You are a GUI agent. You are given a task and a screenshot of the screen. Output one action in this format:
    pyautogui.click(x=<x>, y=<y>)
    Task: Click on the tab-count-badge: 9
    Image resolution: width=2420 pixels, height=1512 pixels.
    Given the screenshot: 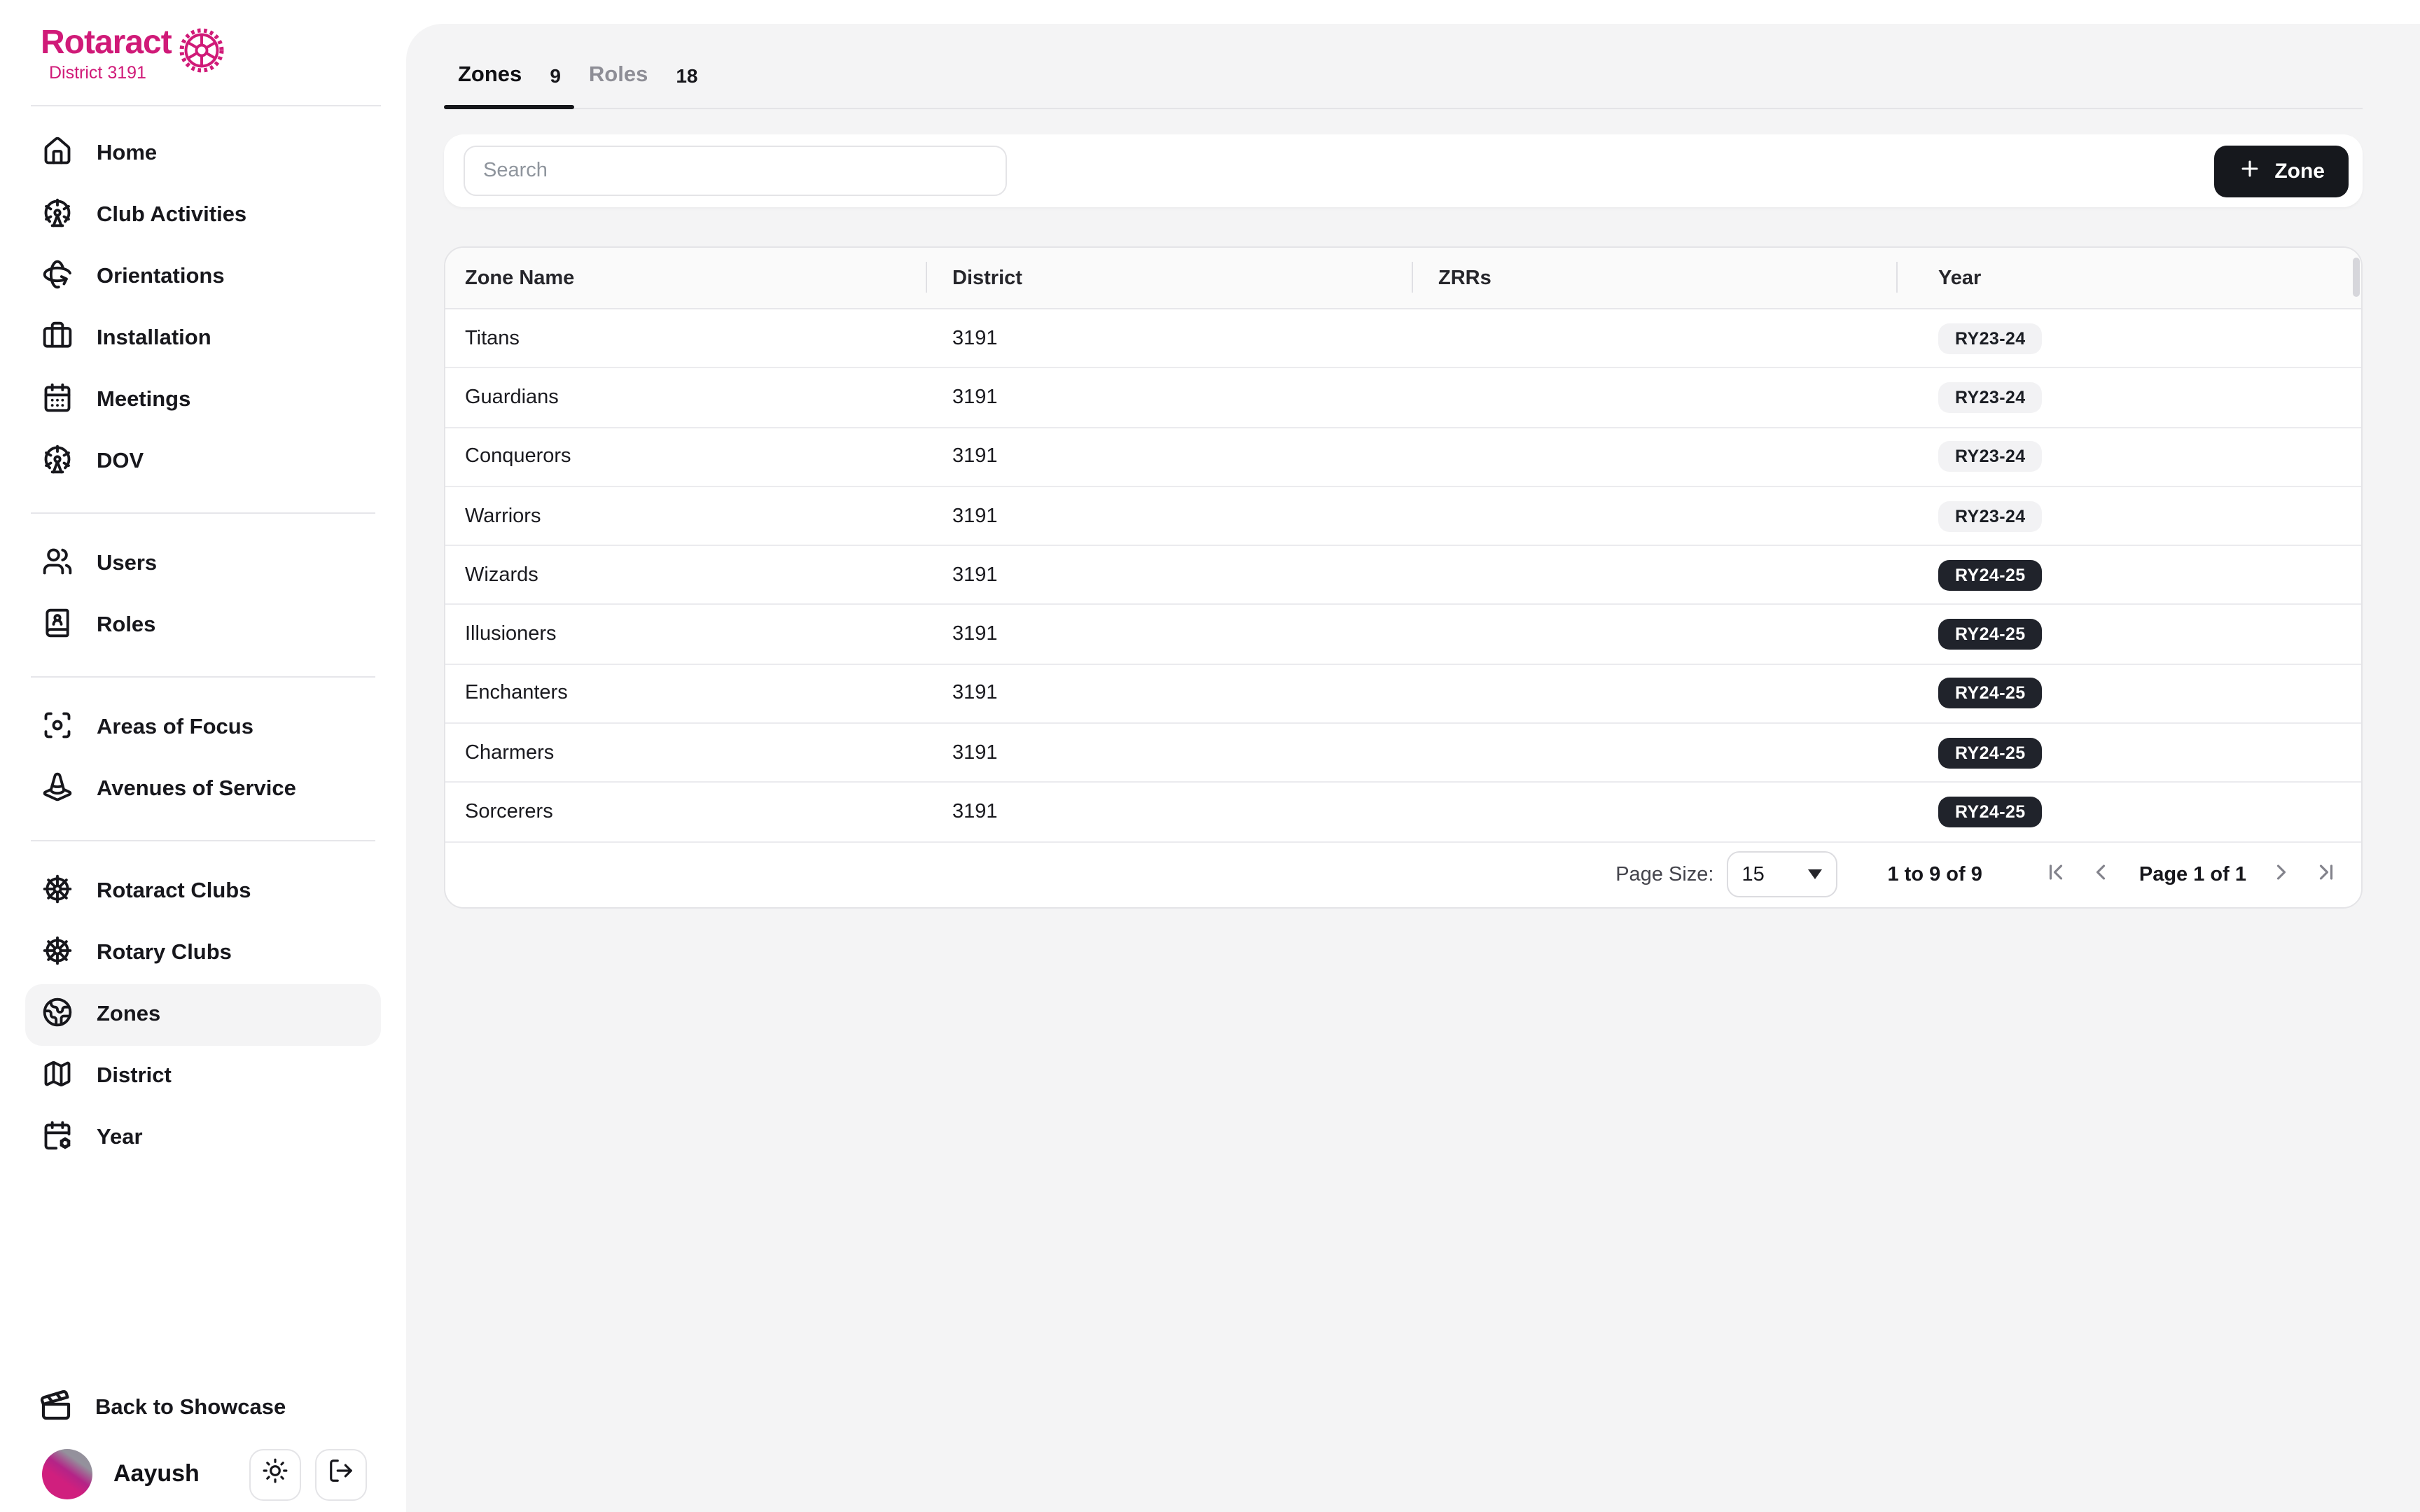 What is the action you would take?
    pyautogui.click(x=555, y=75)
    